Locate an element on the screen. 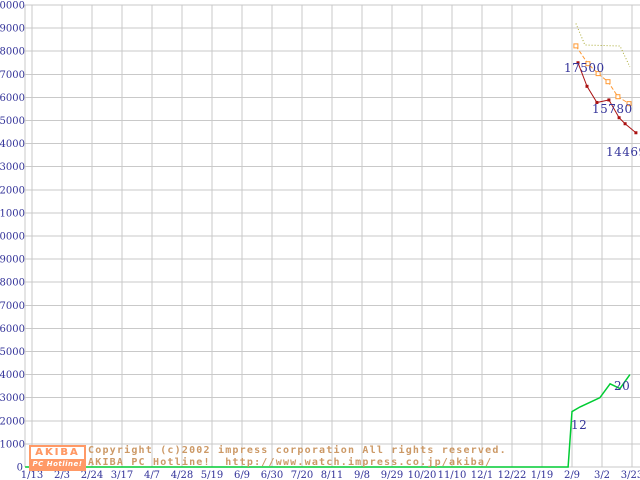  y-axis-tick-label: 8000 is located at coordinates (12, 283).